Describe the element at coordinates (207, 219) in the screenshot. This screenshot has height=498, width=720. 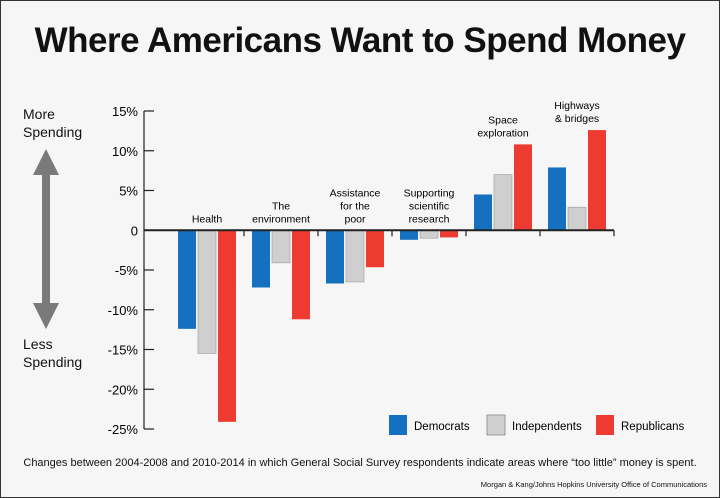
I see `category-label: Health` at that location.